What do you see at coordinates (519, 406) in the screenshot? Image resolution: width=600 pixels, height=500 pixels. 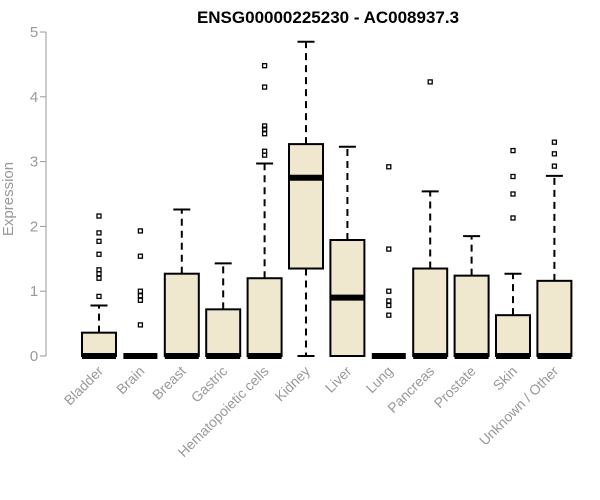 I see `x-tick-label: Unknown / Other` at bounding box center [519, 406].